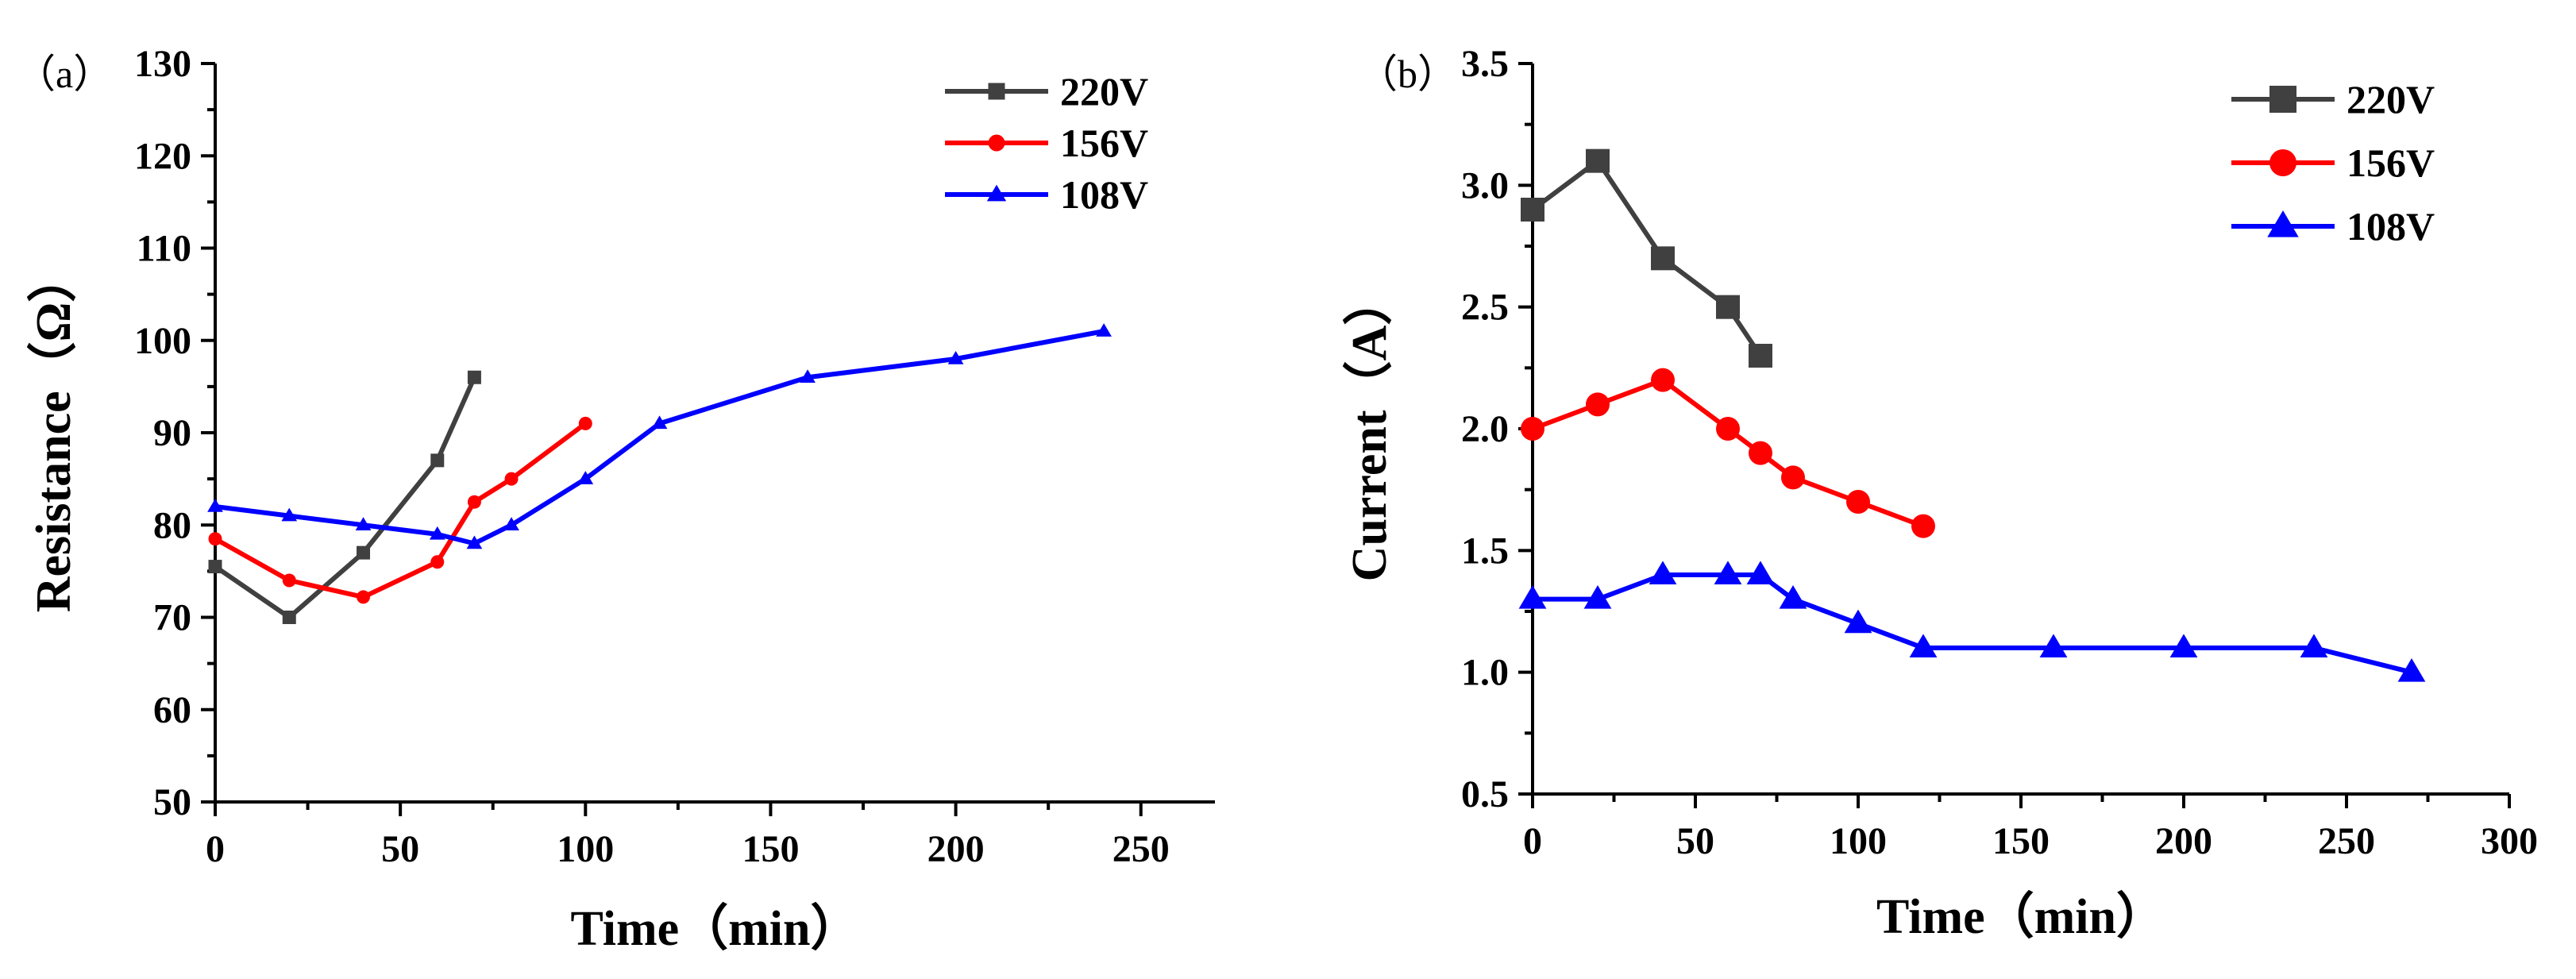 The height and width of the screenshot is (979, 2576). What do you see at coordinates (1485, 429) in the screenshot?
I see `y-tick-label: 2.0` at bounding box center [1485, 429].